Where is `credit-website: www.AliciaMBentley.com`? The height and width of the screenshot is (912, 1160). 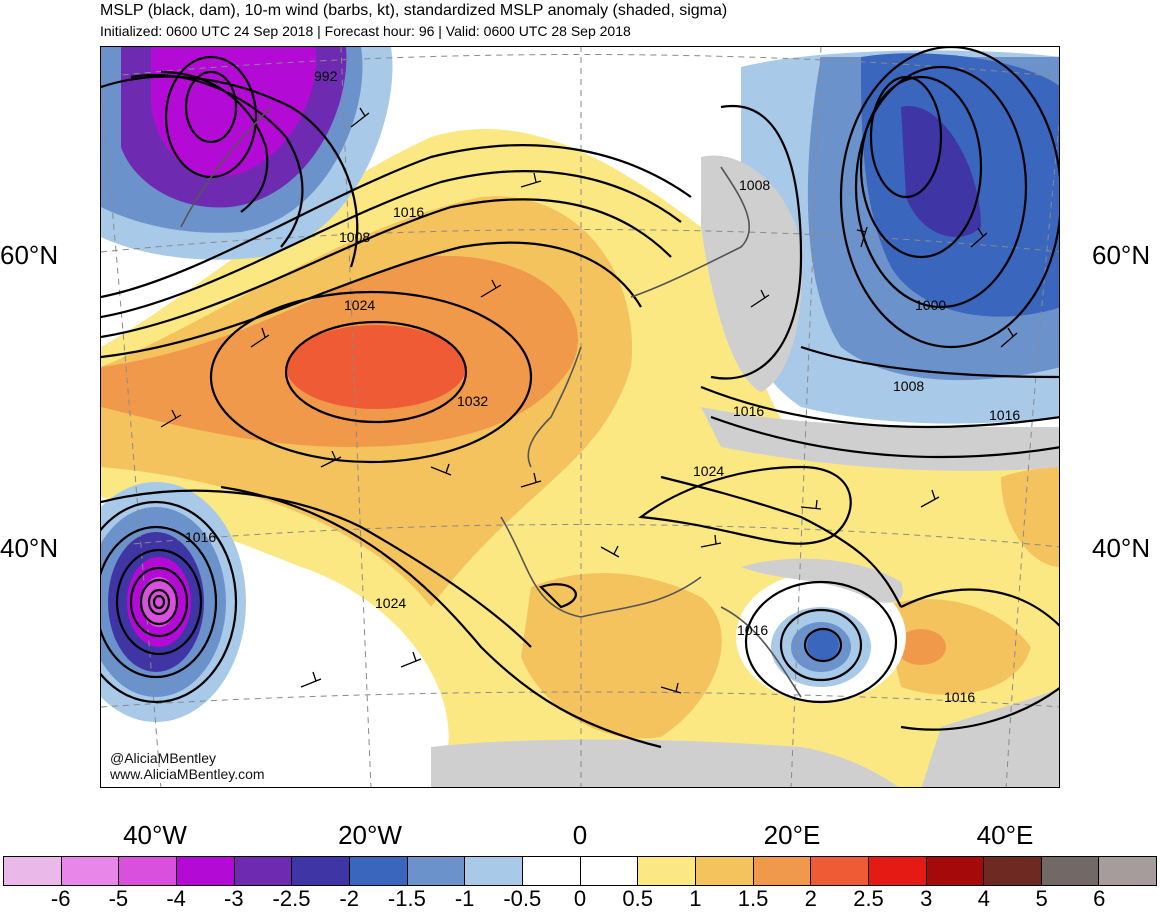
credit-website: www.AliciaMBentley.com is located at coordinates (187, 774).